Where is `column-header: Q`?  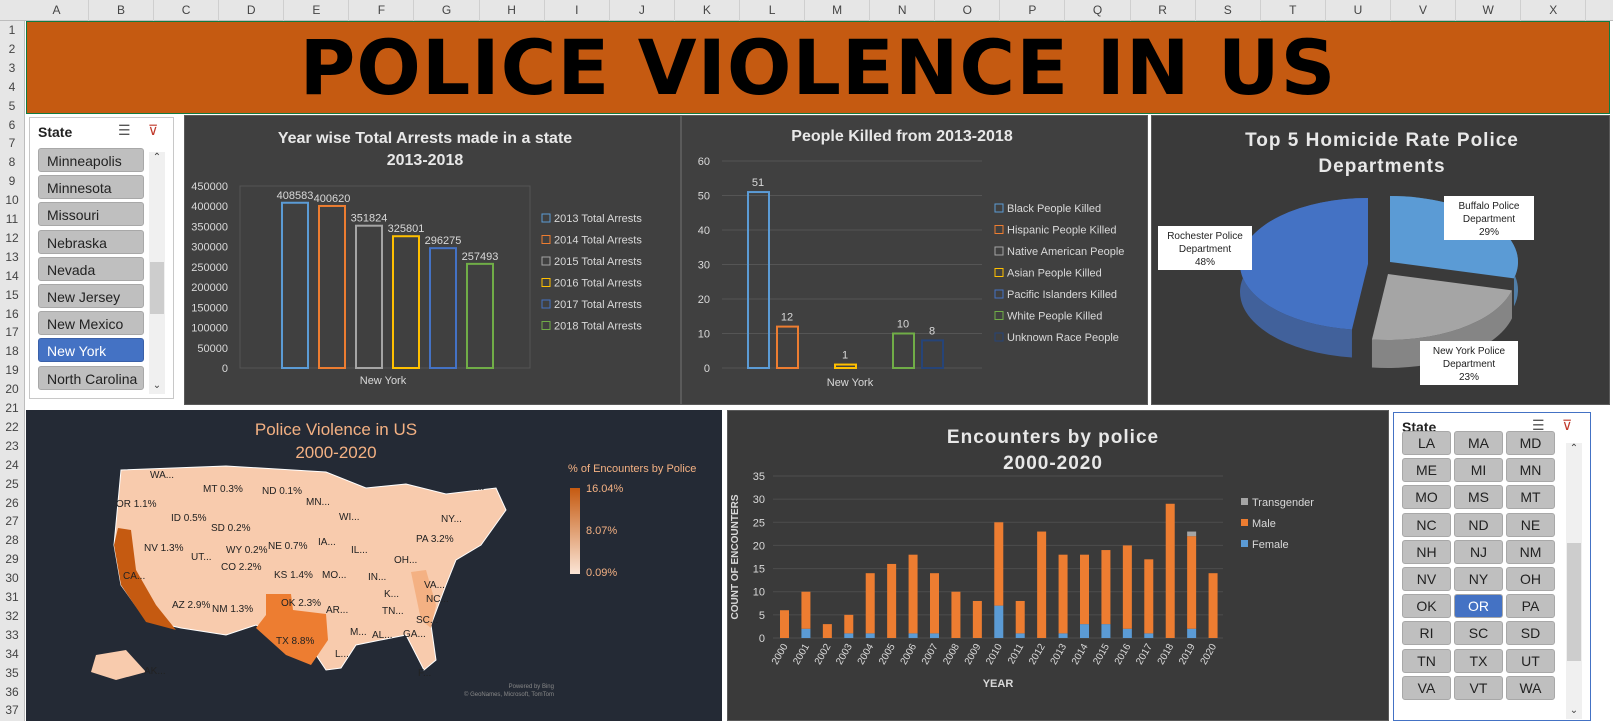
column-header: Q is located at coordinates (1098, 10).